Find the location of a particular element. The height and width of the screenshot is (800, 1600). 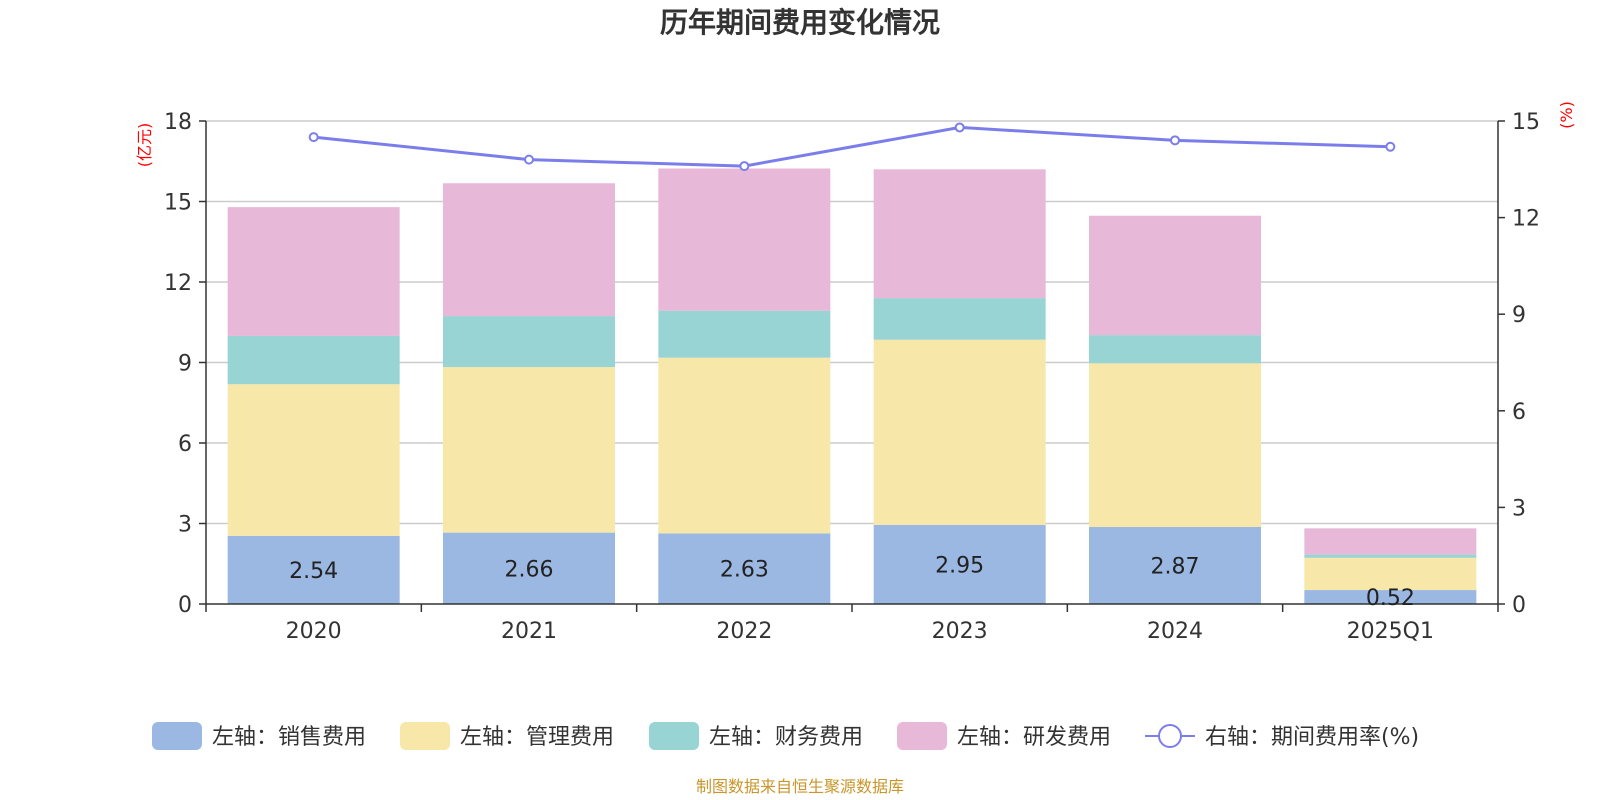

bar-data-label: 2.54 is located at coordinates (313, 571).